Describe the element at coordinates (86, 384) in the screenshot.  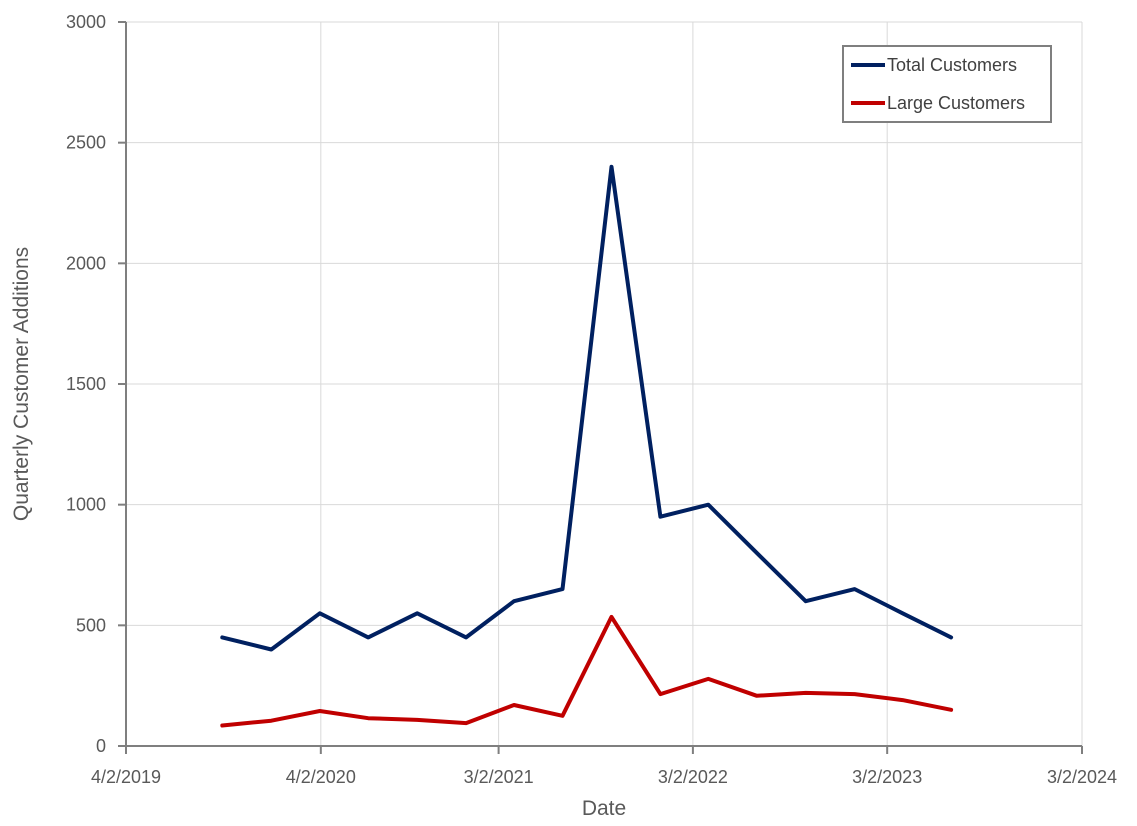
I see `y-tick-label: 1500` at that location.